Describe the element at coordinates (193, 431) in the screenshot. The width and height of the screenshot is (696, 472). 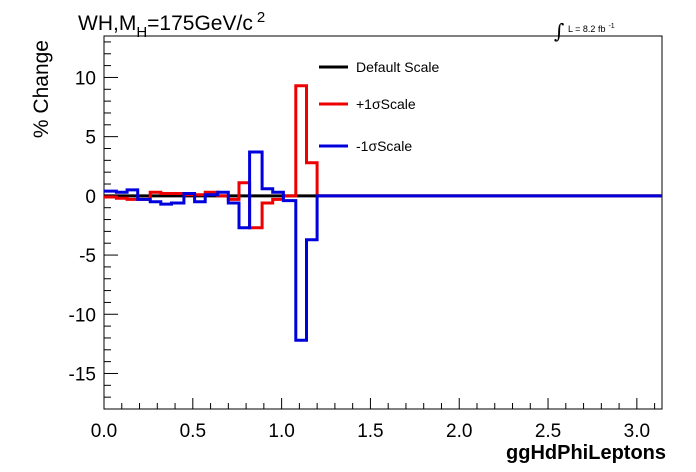
I see `x-tick-label: 0.5` at that location.